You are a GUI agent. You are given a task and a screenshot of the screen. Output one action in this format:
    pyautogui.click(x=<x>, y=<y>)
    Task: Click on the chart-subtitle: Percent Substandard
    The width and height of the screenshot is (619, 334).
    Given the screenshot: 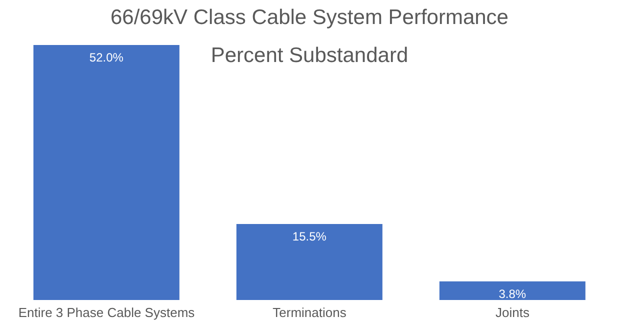 What is the action you would take?
    pyautogui.click(x=309, y=55)
    